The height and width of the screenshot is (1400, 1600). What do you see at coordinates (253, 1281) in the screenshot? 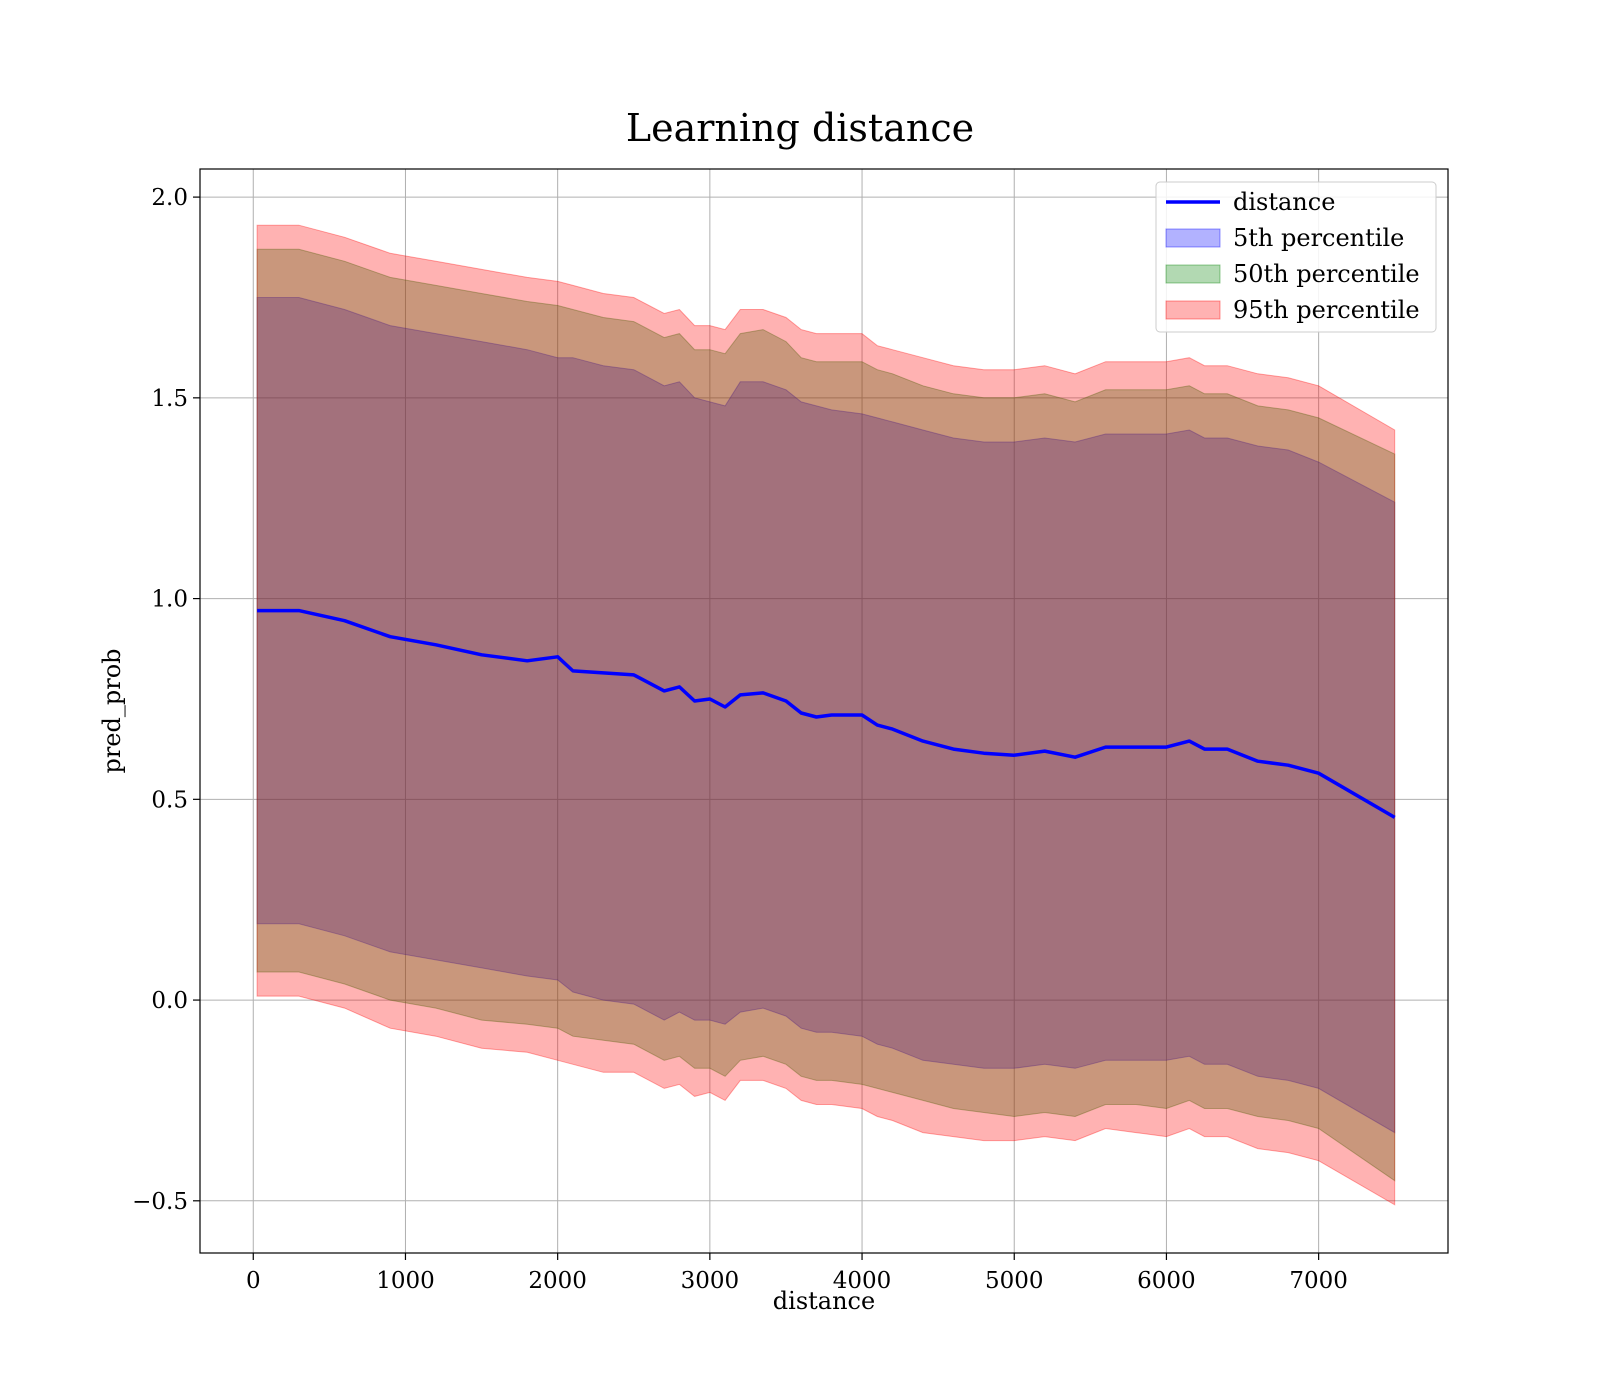
I see `x-tick-label: 0` at bounding box center [253, 1281].